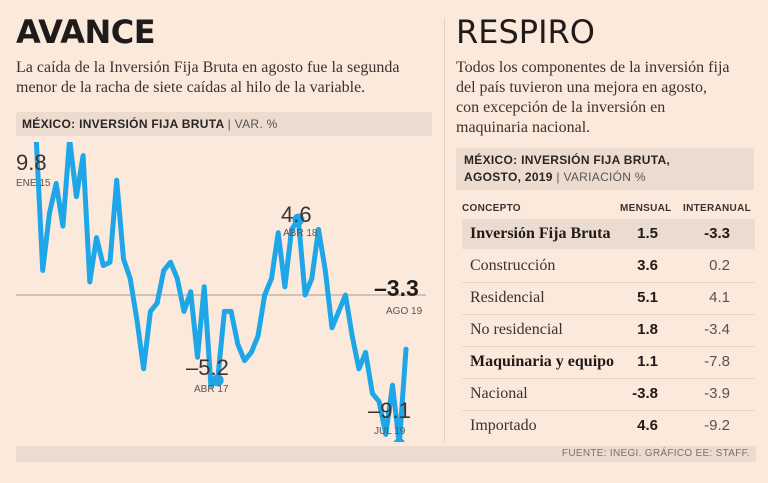 Image resolution: width=768 pixels, height=483 pixels. Describe the element at coordinates (647, 233) in the screenshot. I see `row-mensual: 1.5` at that location.